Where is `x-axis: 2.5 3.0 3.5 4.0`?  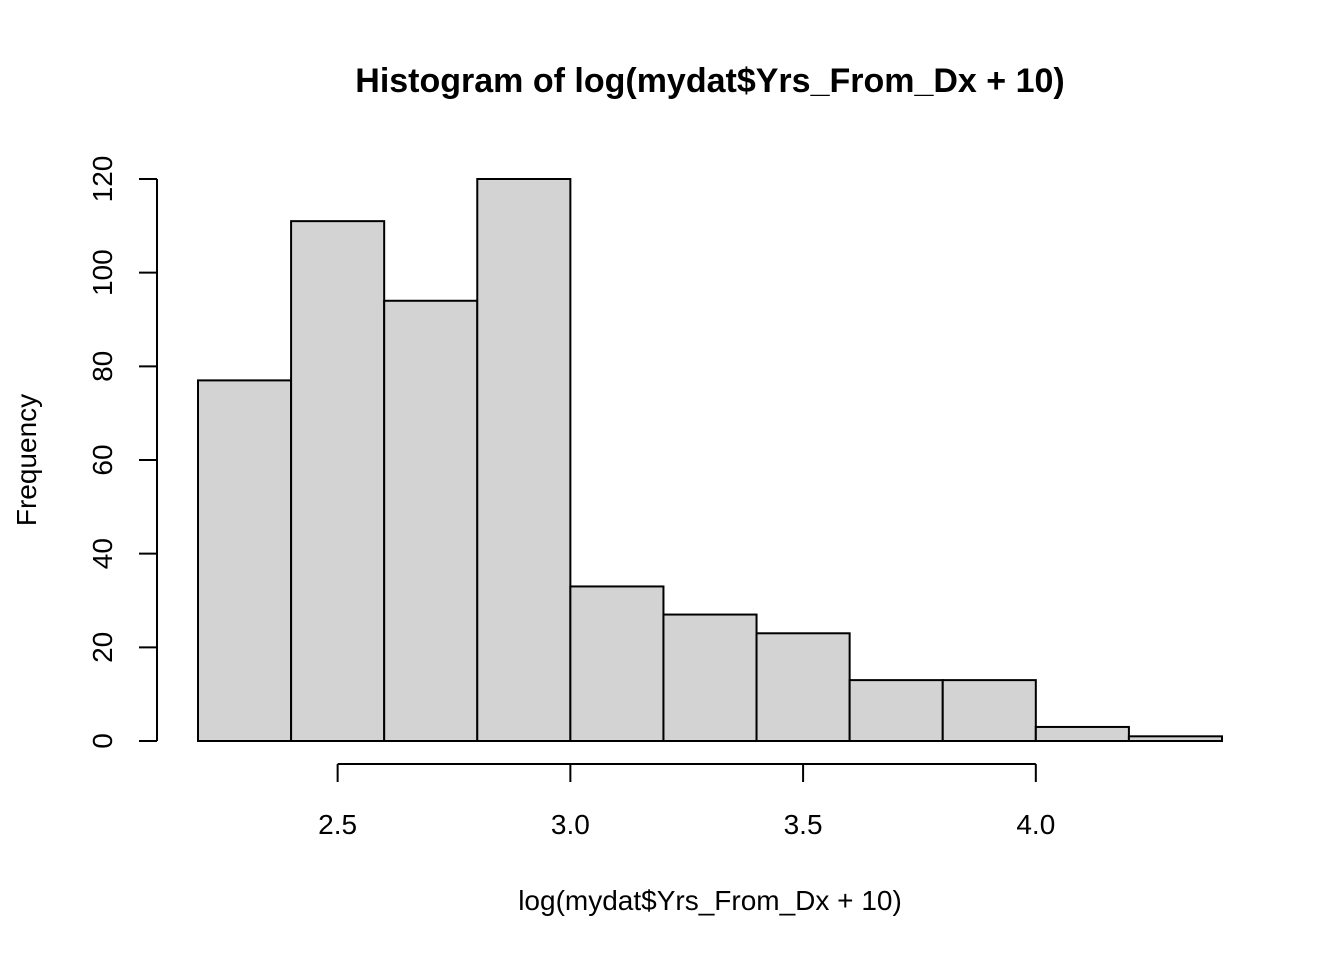
x-axis: 2.5 3.0 3.5 4.0 is located at coordinates (686, 801).